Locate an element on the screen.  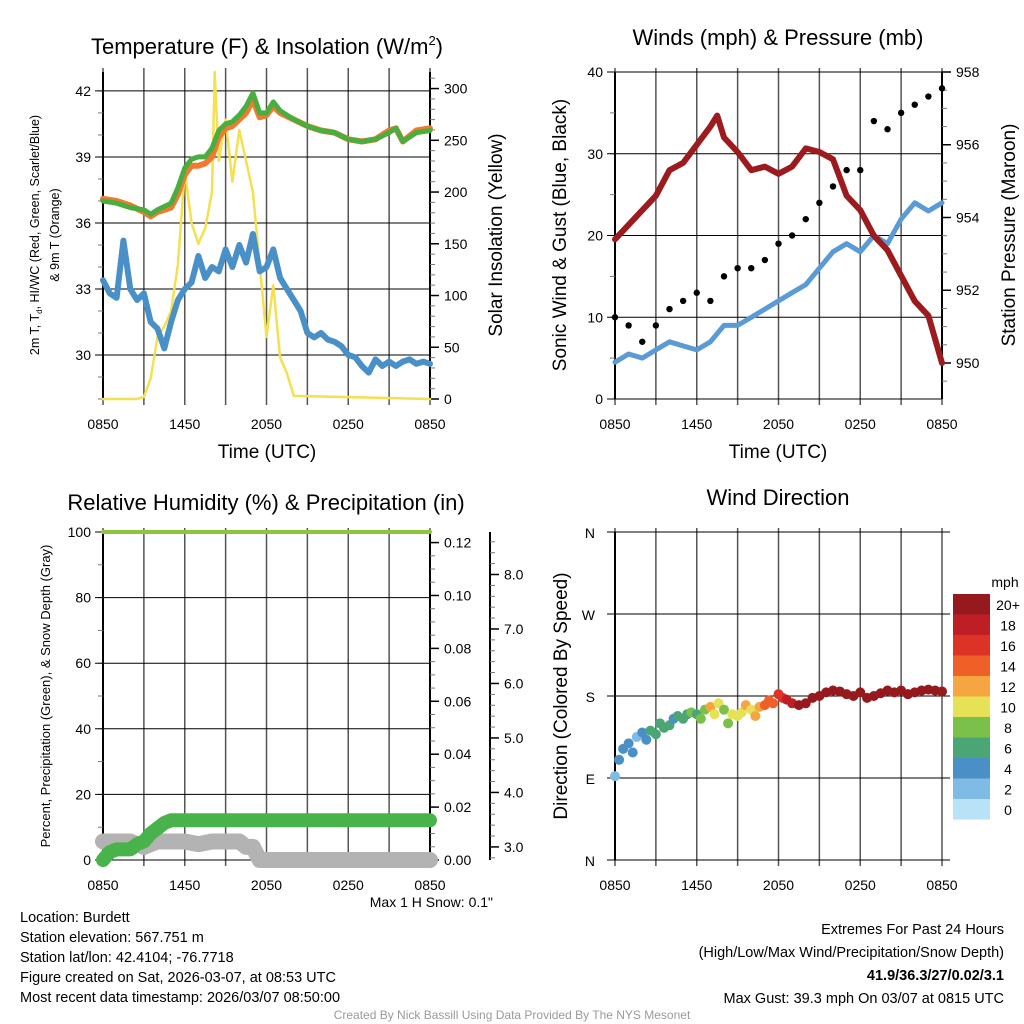
wind-ytick: 10 is located at coordinates (595, 317).